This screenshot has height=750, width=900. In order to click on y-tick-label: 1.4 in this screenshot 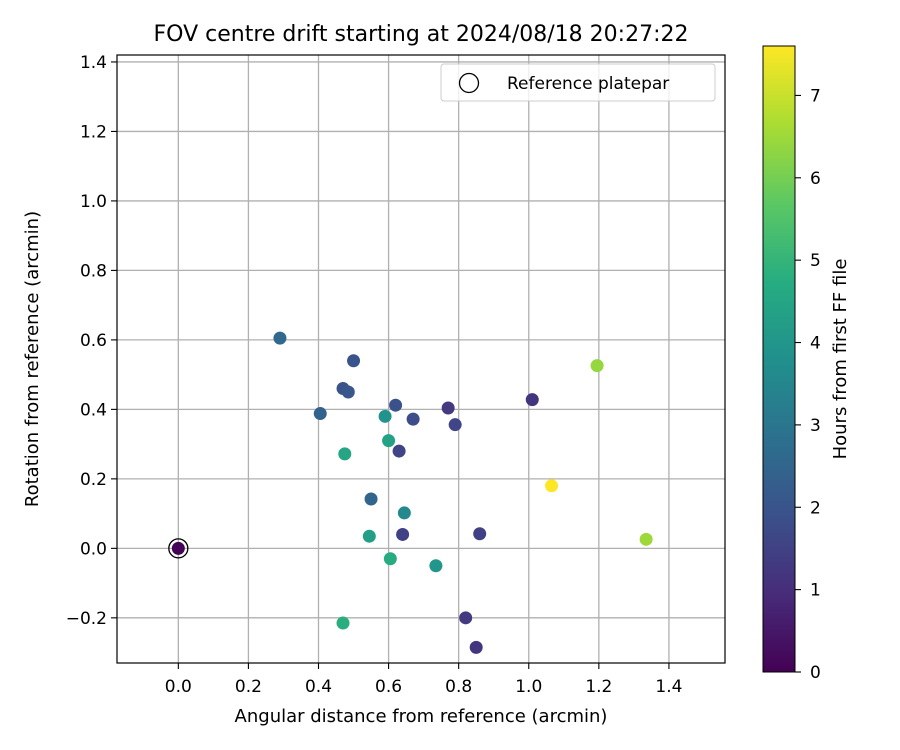, I will do `click(93, 63)`.